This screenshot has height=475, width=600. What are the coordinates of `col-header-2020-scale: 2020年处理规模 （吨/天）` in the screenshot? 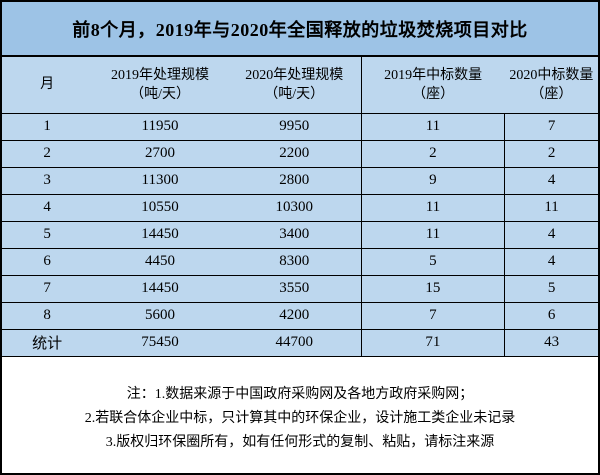 It's located at (294, 85).